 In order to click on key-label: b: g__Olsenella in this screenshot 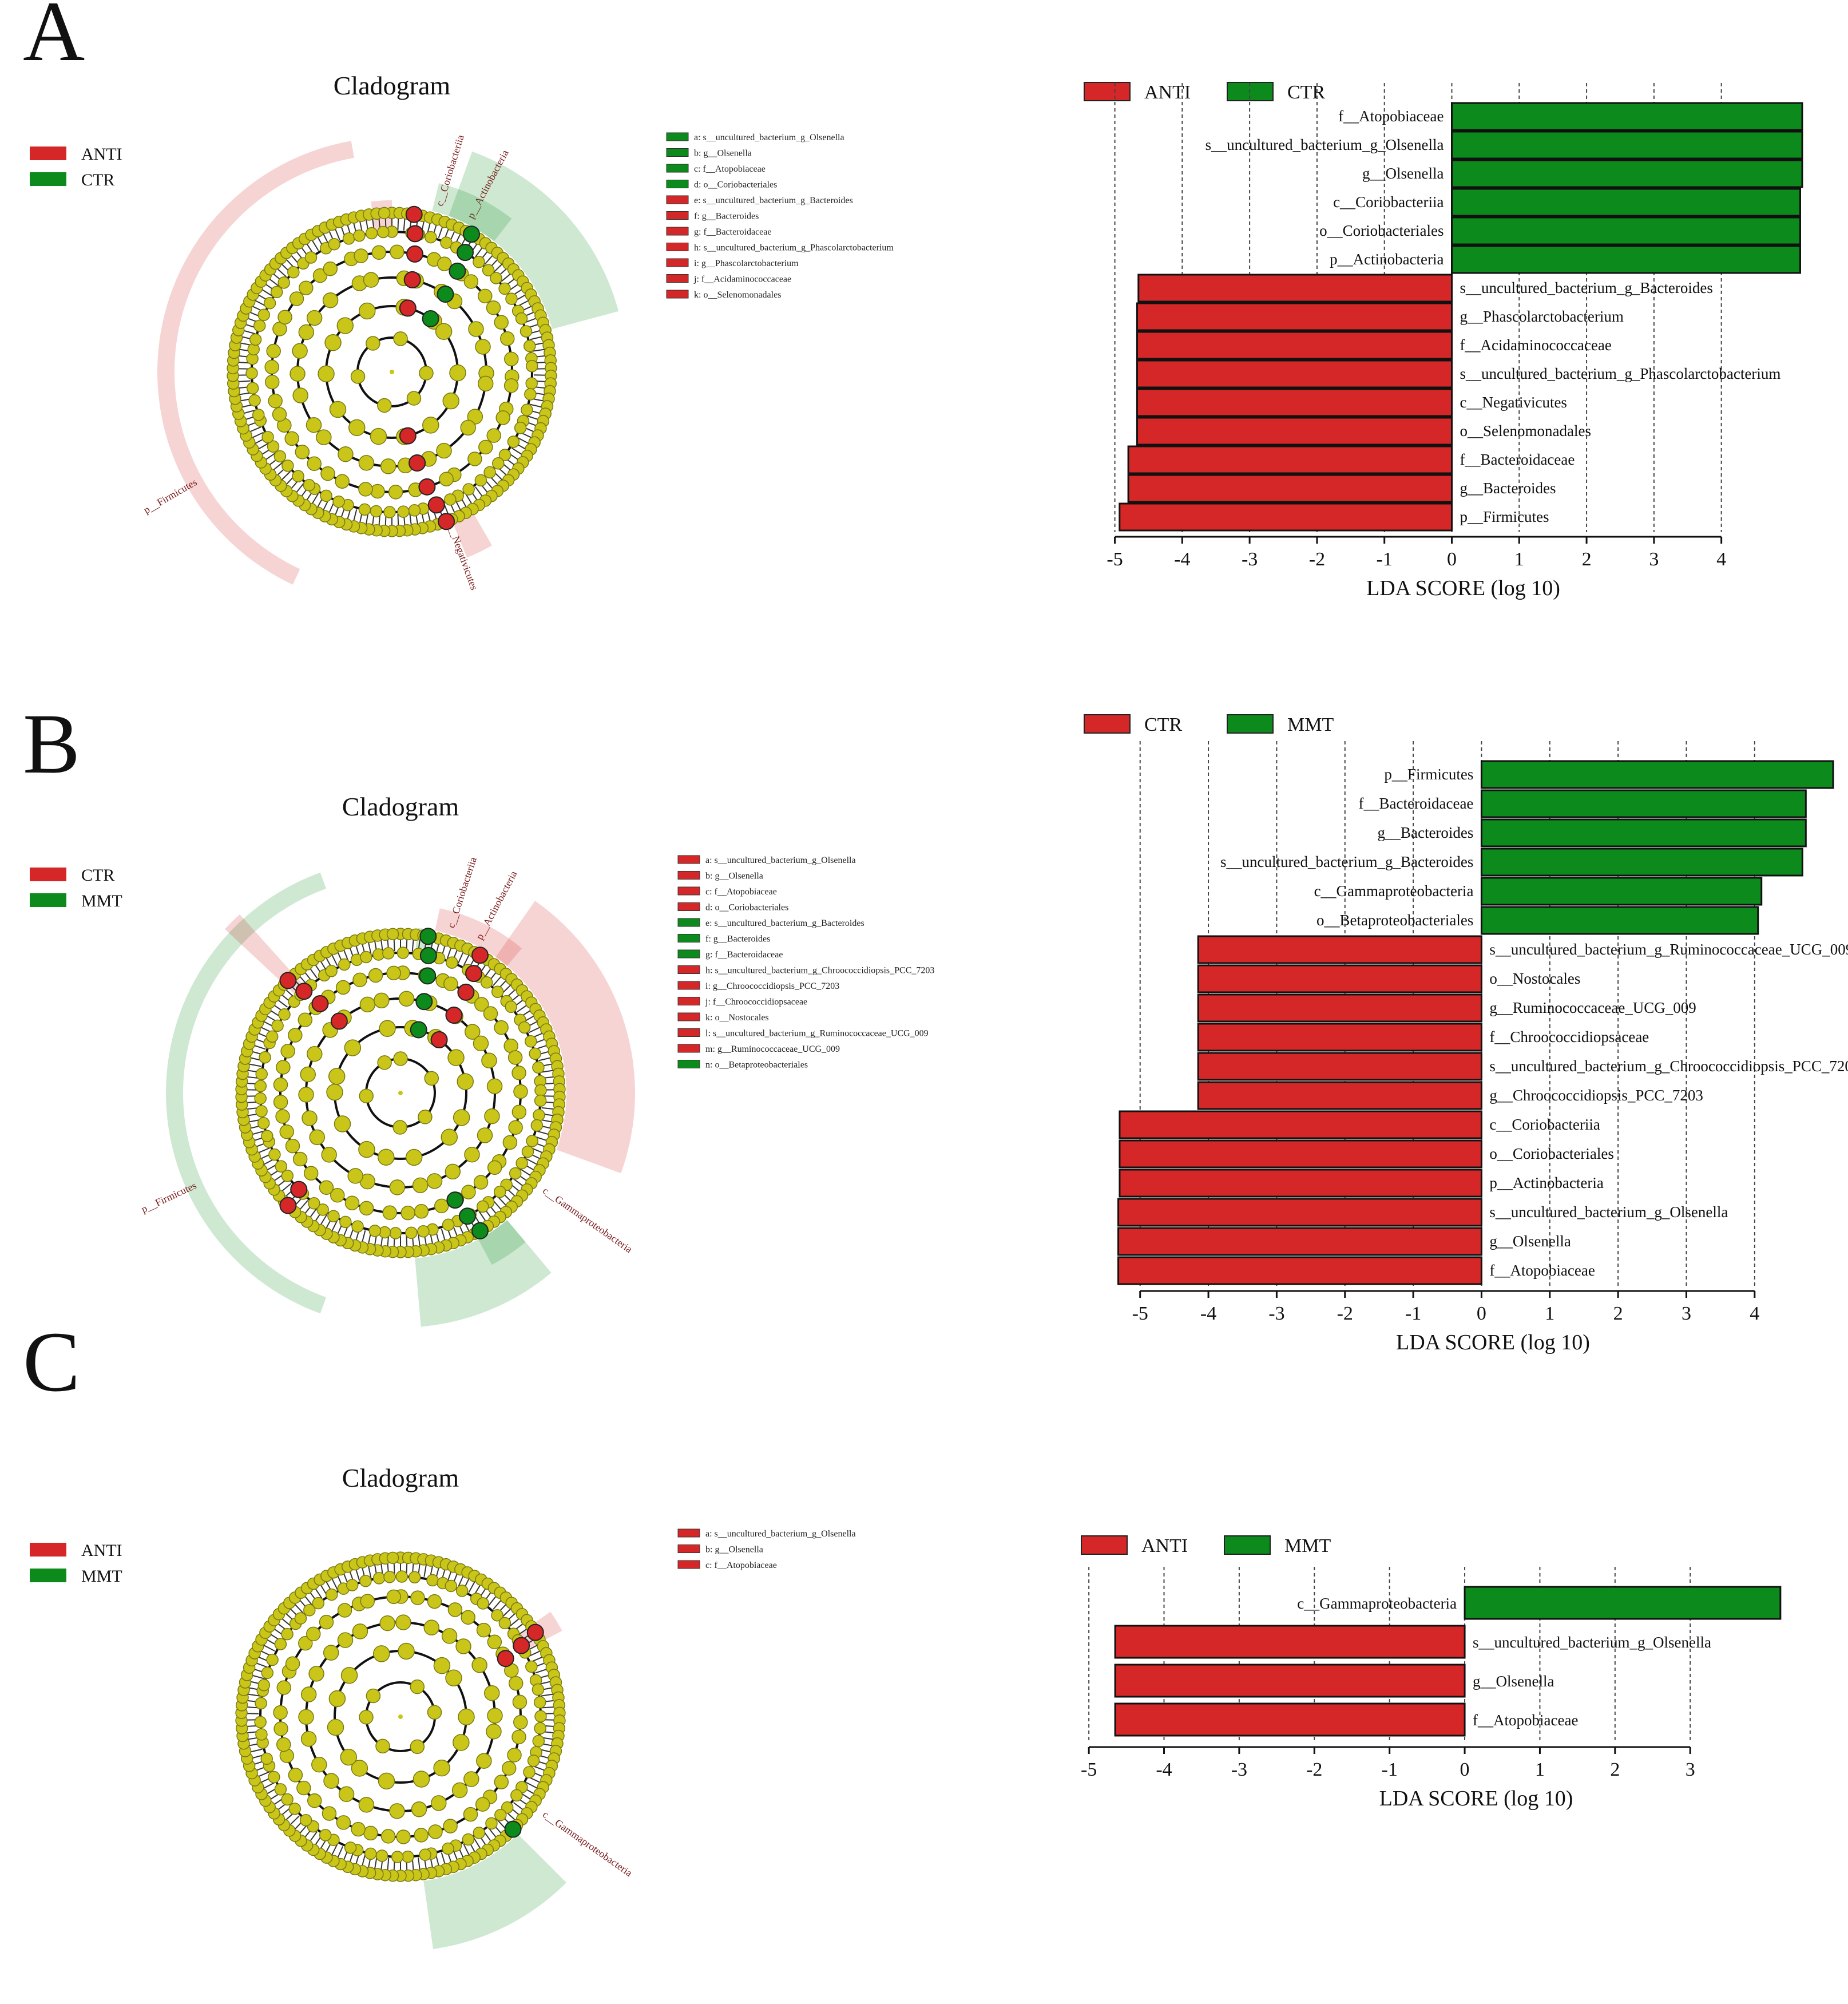, I will do `click(723, 154)`.